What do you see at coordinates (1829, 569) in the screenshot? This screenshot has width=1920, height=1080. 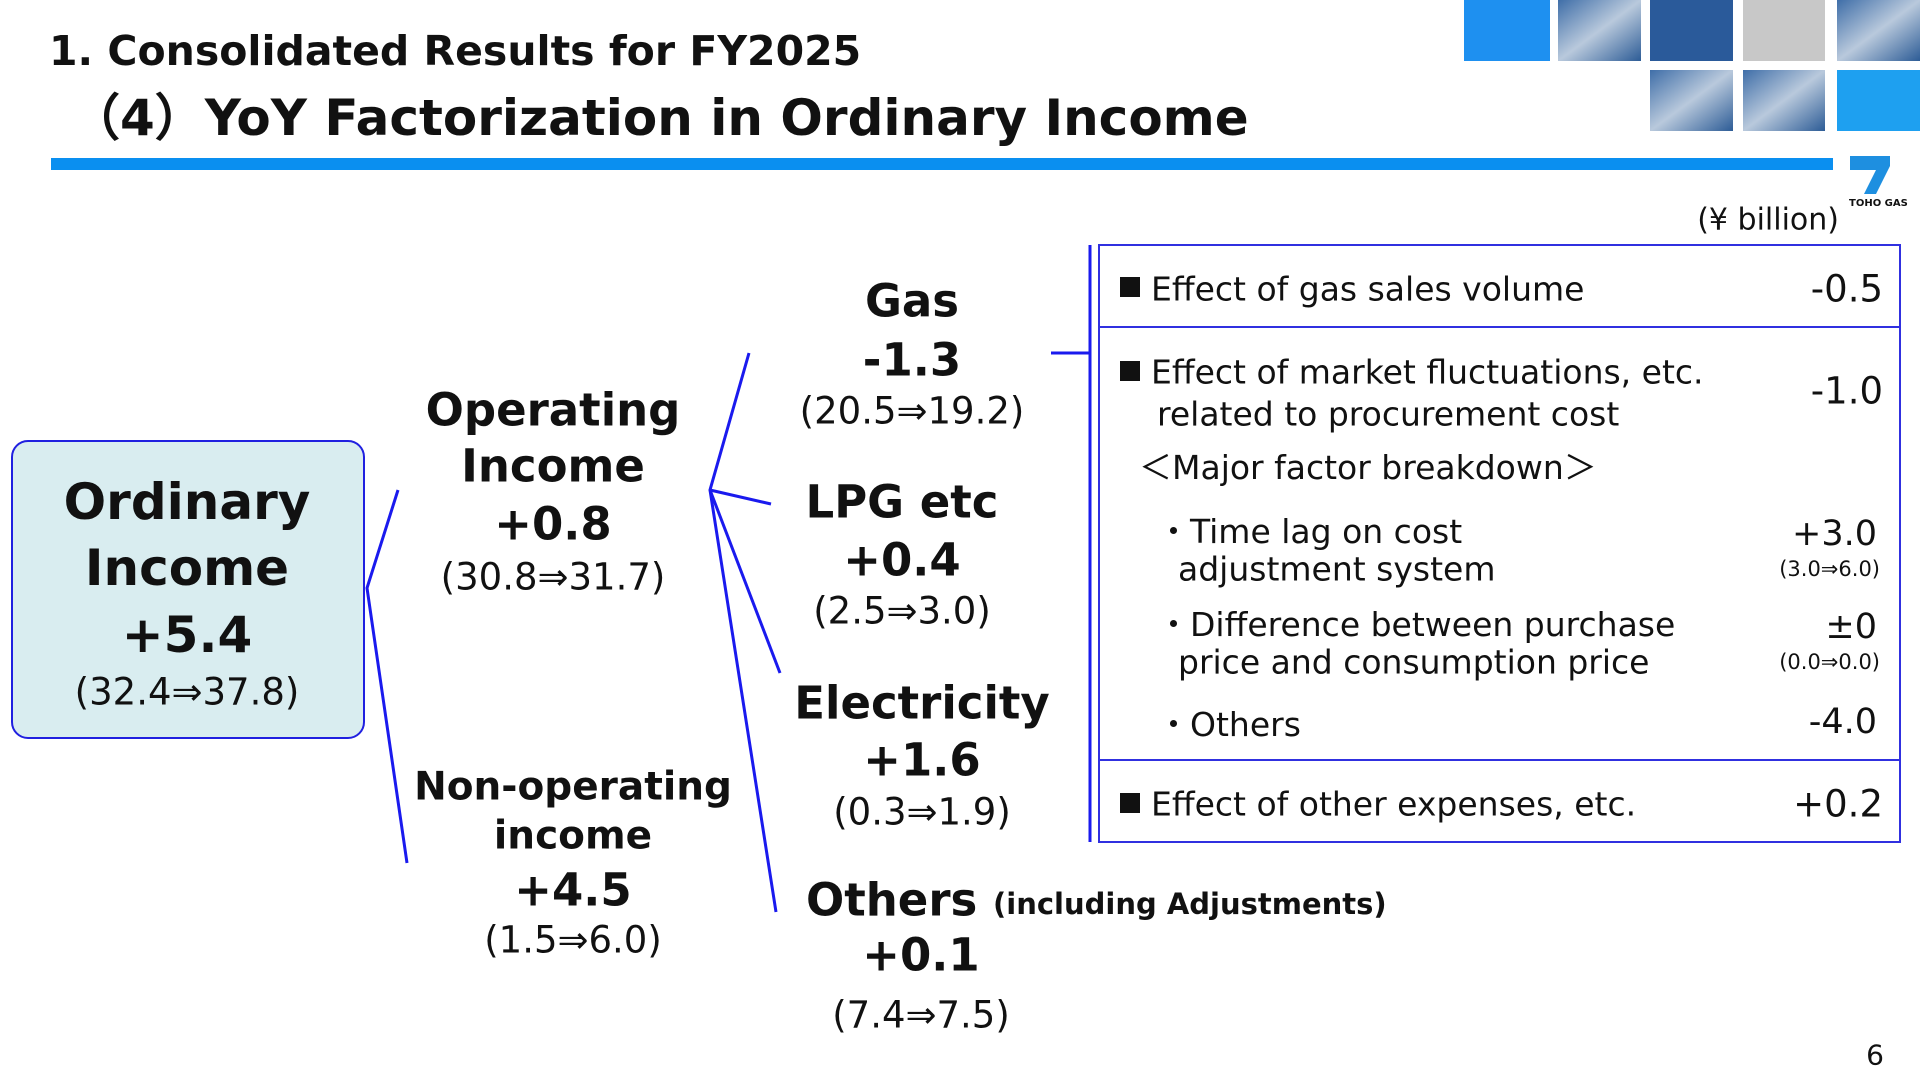 I see `row-detail: (3.0⇒6.0)` at bounding box center [1829, 569].